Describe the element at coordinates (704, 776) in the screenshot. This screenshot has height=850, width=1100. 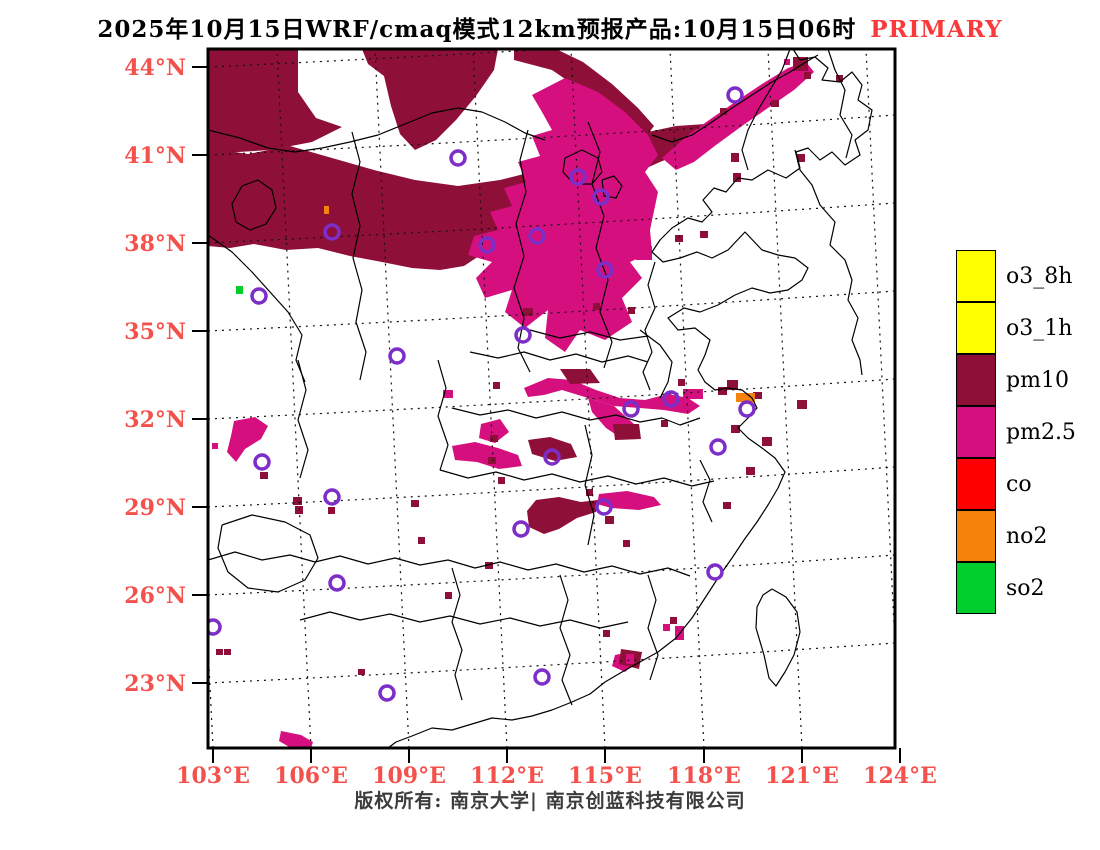
I see `lon-label: 118°E` at that location.